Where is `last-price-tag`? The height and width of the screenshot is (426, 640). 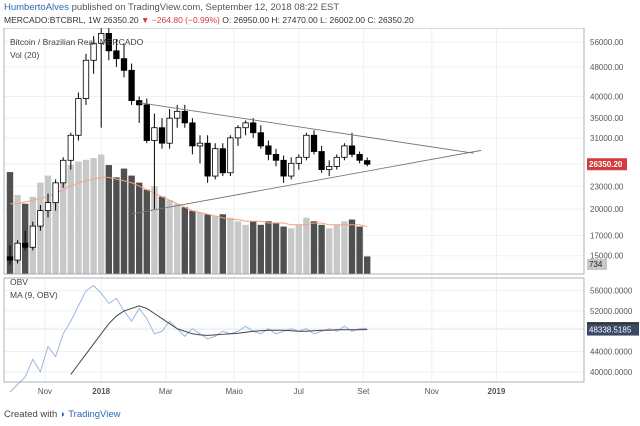 last-price-tag is located at coordinates (607, 164).